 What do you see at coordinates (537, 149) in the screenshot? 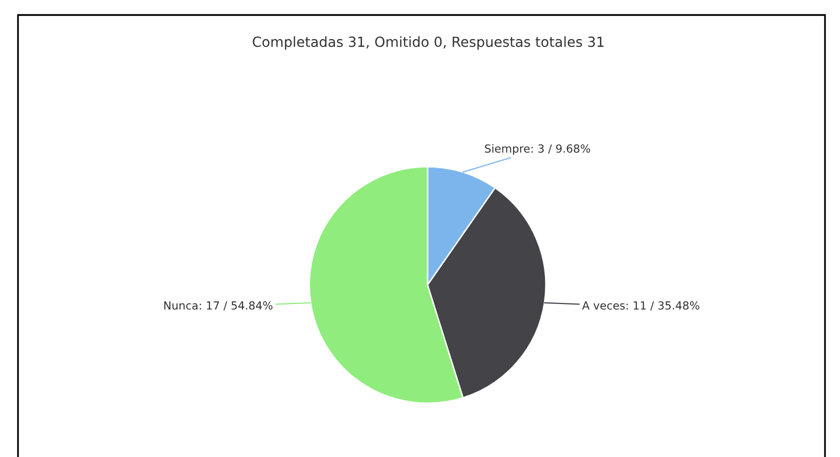
I see `slice-label: Siempre: 3 / 9.68%` at bounding box center [537, 149].